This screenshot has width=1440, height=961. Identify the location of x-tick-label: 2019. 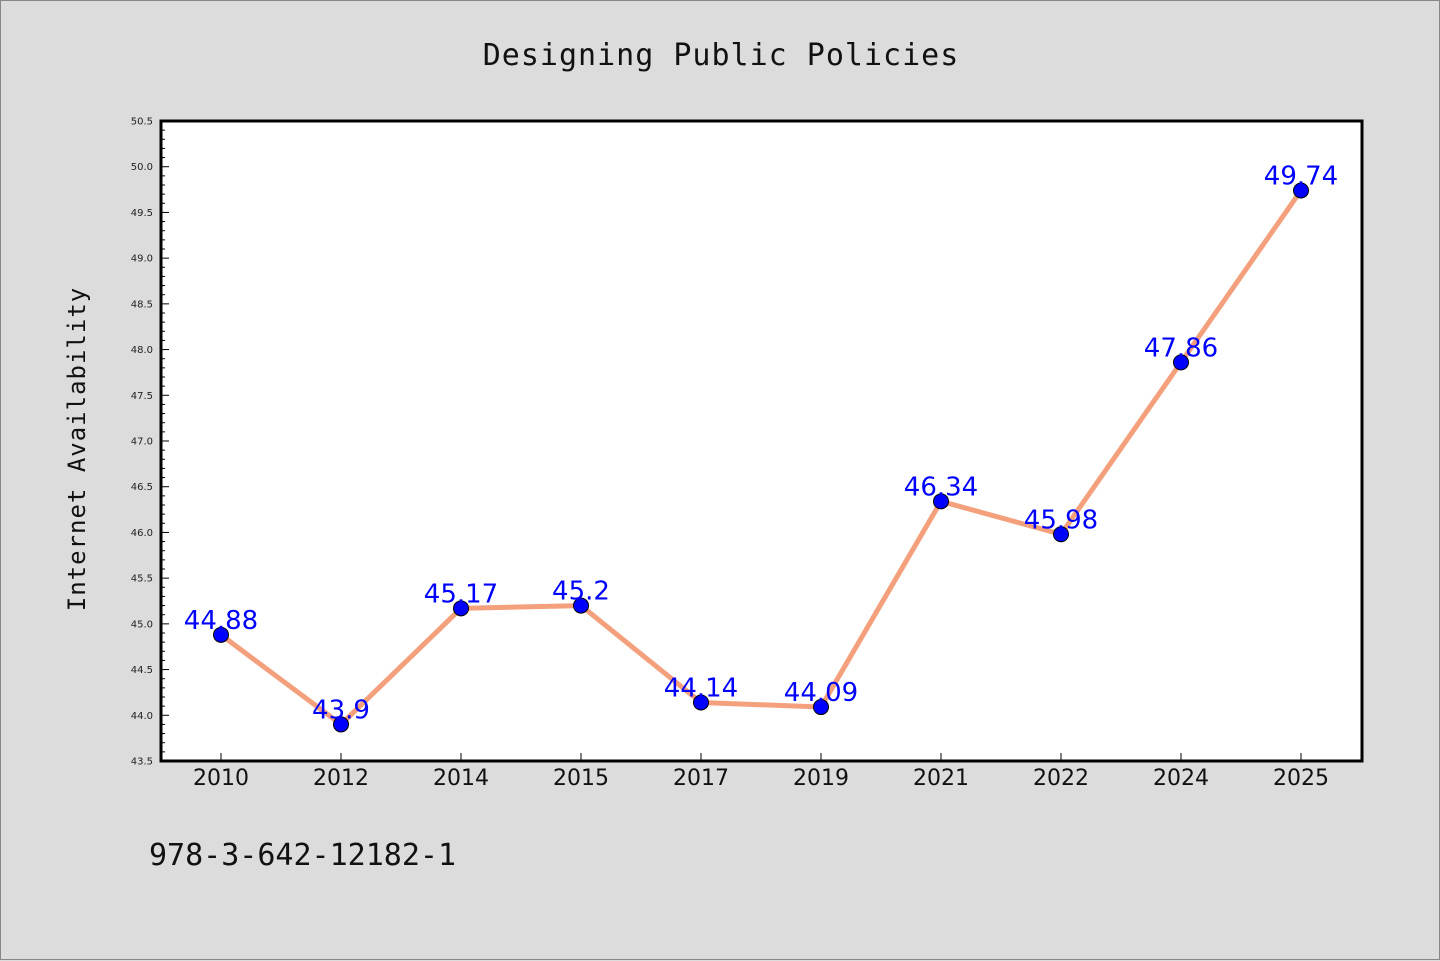
(821, 778).